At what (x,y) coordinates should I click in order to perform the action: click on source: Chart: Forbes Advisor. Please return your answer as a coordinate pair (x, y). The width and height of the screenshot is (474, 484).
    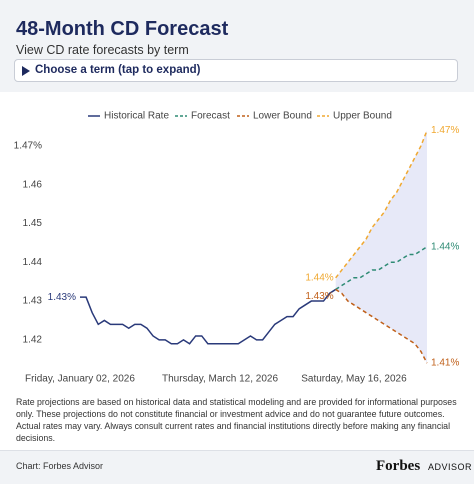
    Looking at the image, I should click on (60, 466).